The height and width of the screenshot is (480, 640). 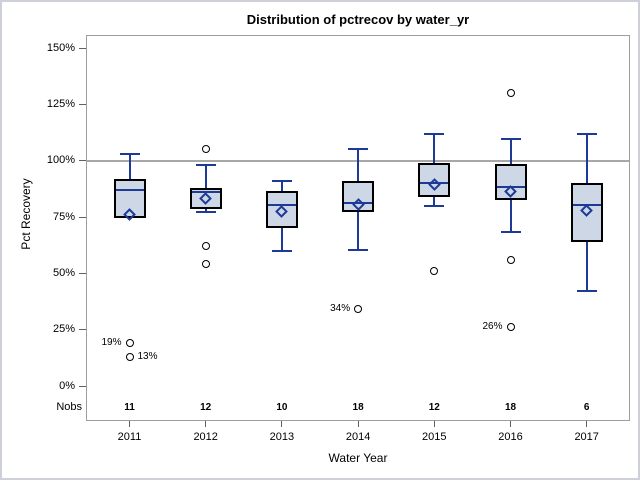 I want to click on x-tick-label: 2012, so click(x=205, y=437).